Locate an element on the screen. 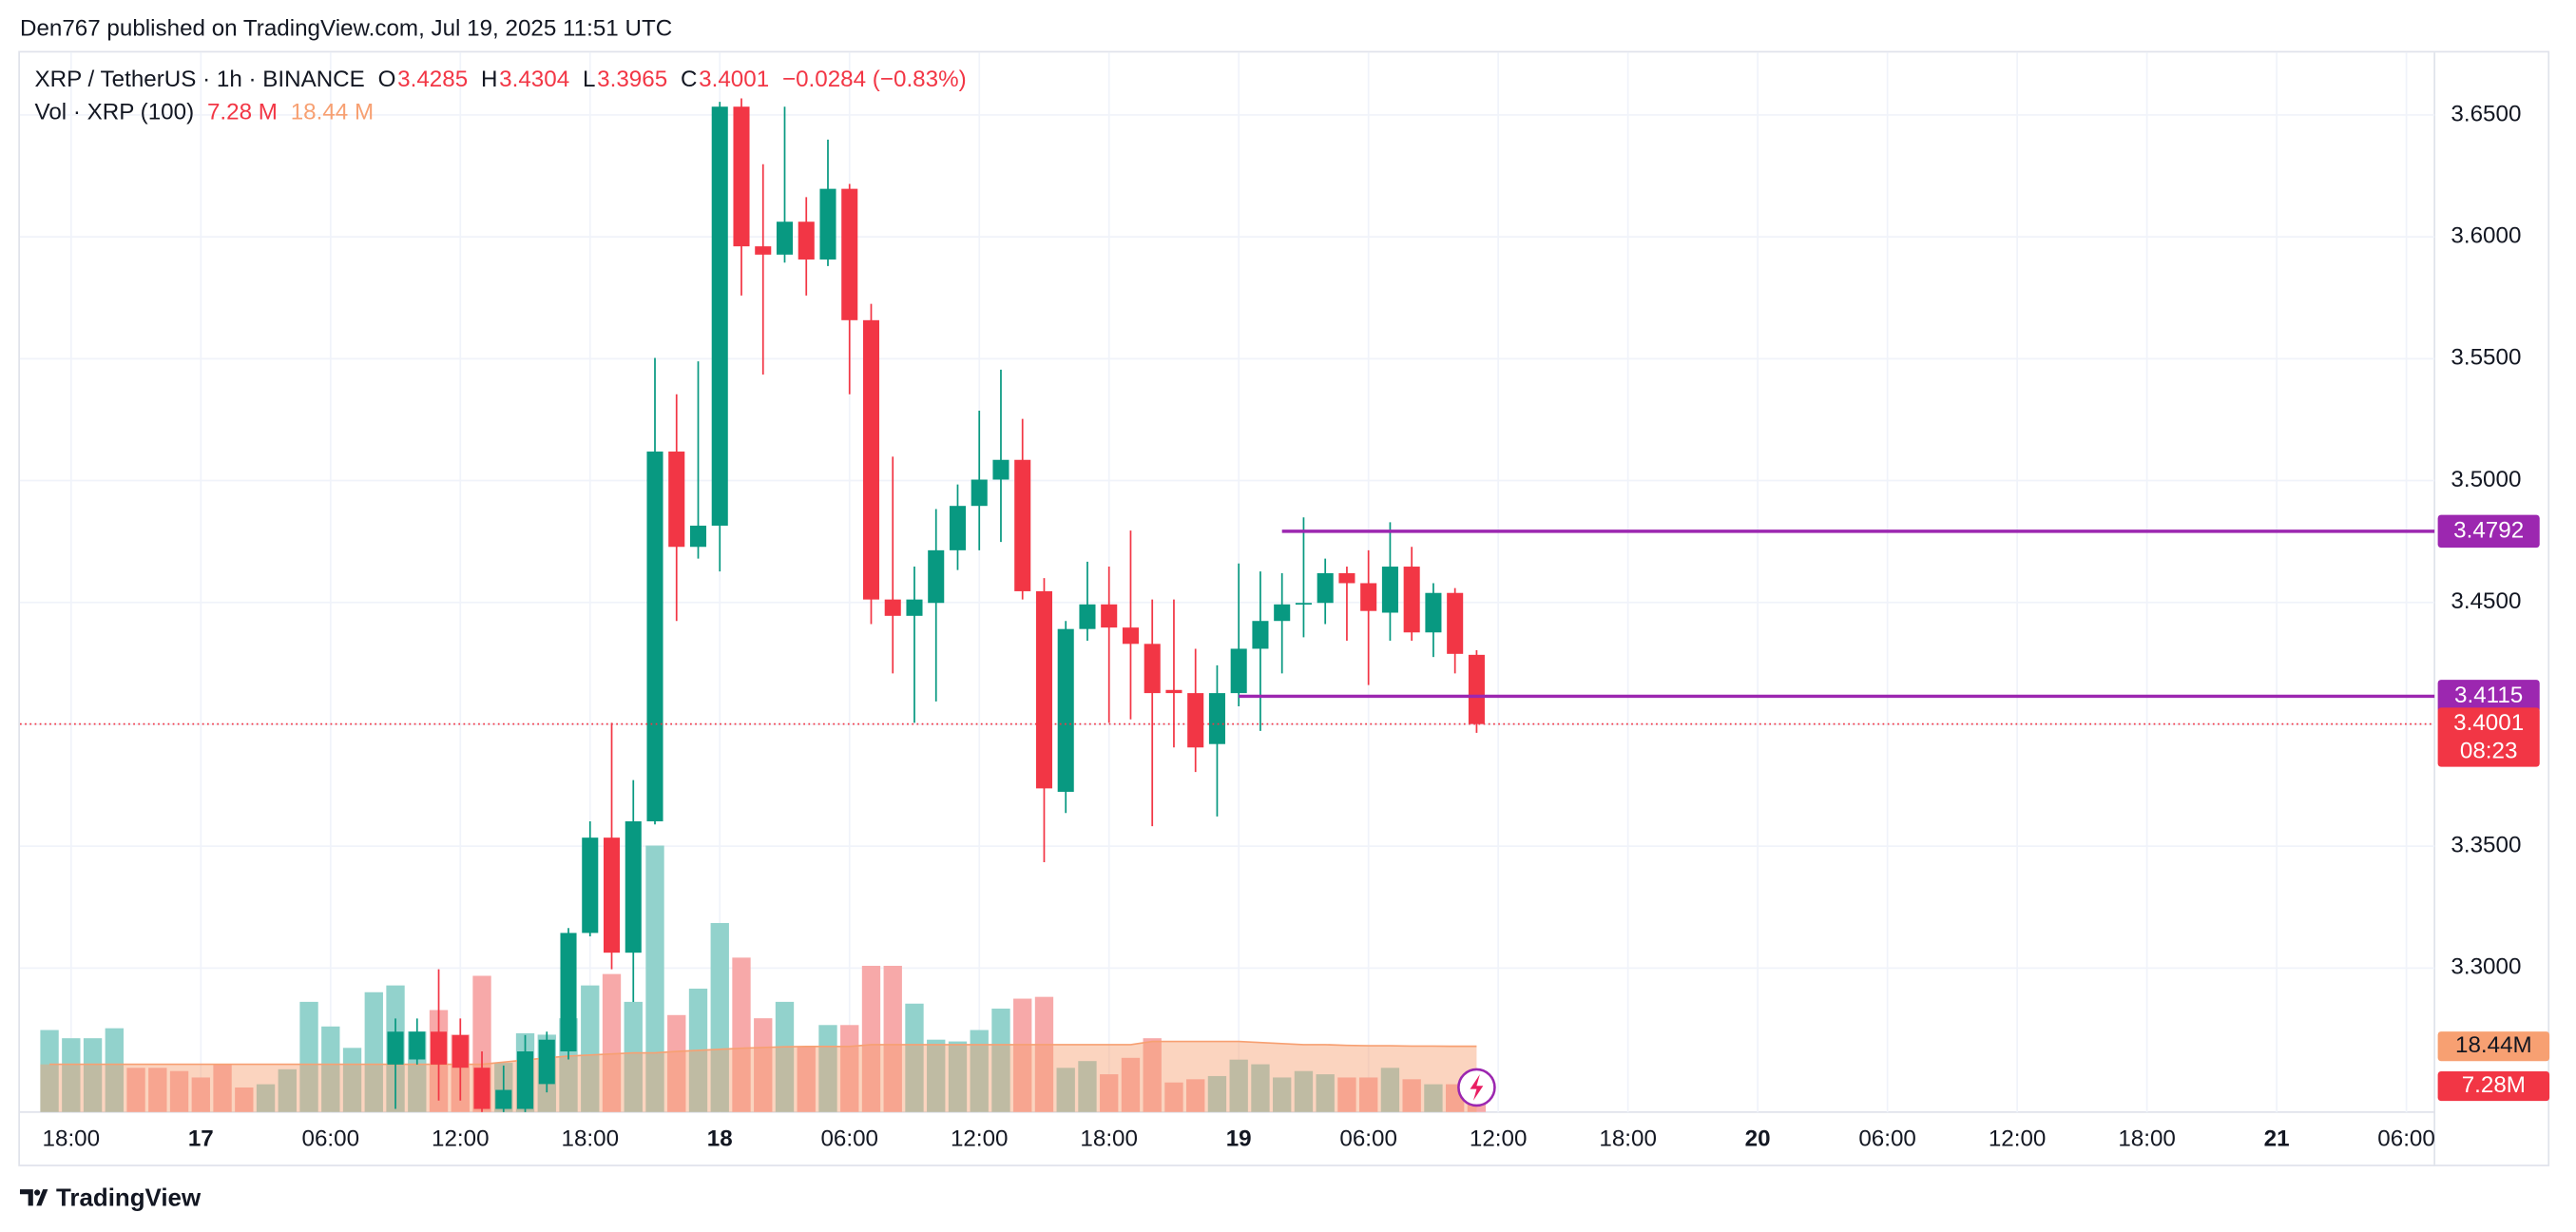 This screenshot has width=2576, height=1232. ohlc-value: 3.4001 is located at coordinates (734, 79).